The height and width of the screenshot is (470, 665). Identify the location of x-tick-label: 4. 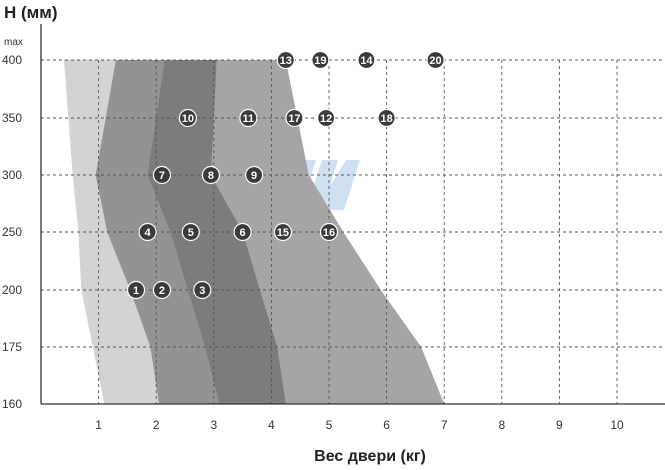
(271, 425).